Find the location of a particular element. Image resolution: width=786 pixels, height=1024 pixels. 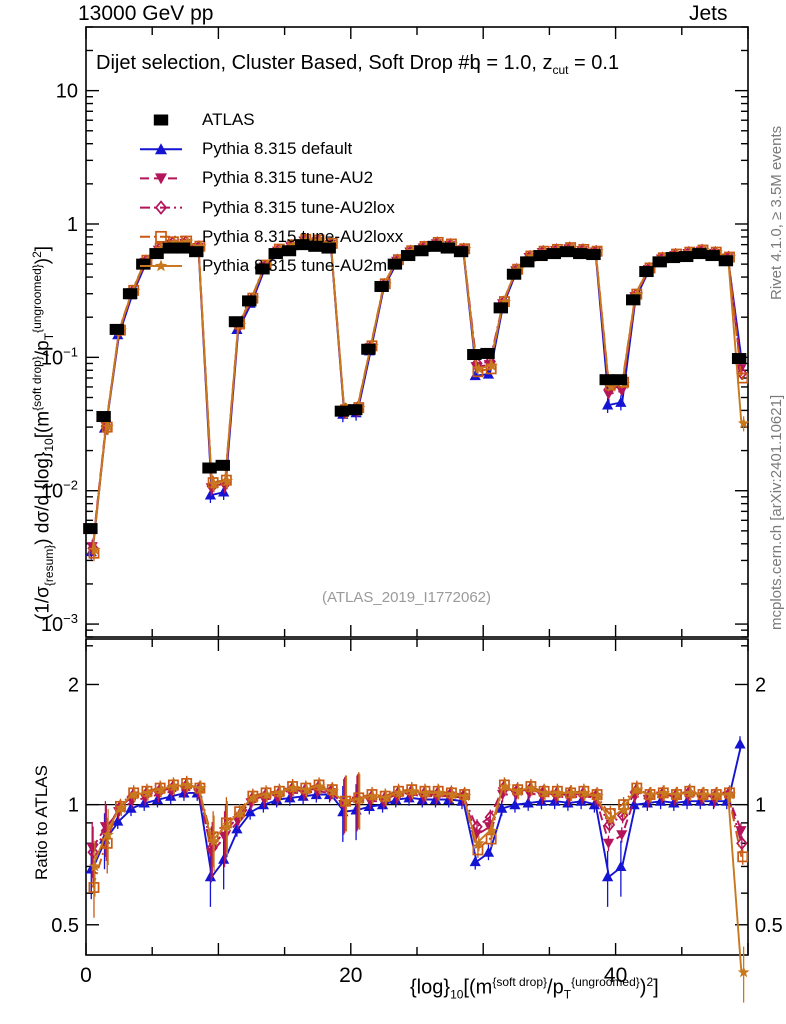

header-left-label: 13000 GeV pp is located at coordinates (146, 13).